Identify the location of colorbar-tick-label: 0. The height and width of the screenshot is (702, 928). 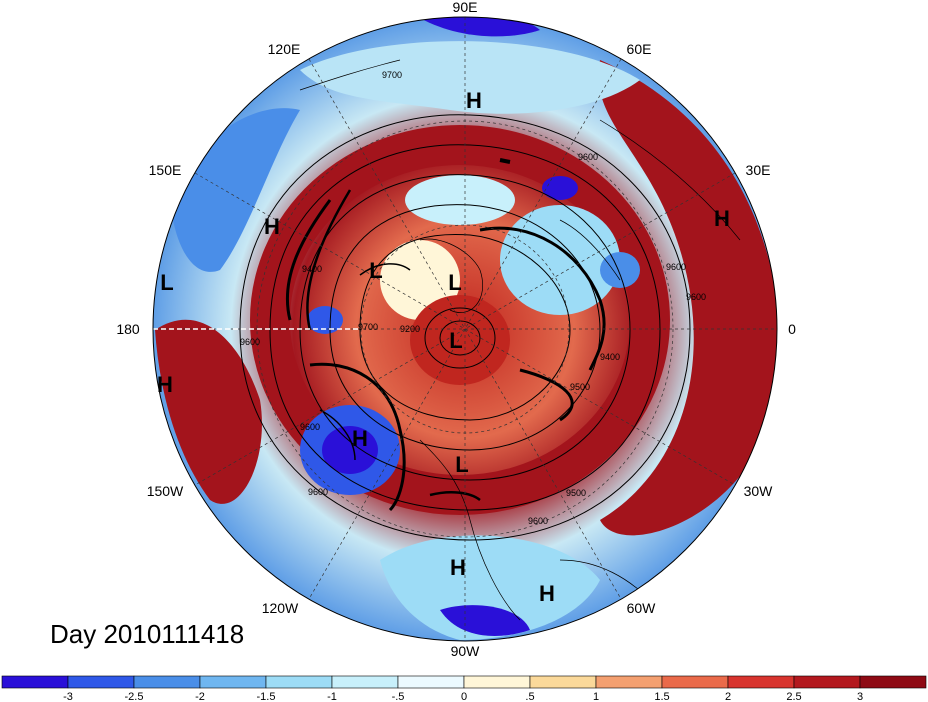
(464, 696).